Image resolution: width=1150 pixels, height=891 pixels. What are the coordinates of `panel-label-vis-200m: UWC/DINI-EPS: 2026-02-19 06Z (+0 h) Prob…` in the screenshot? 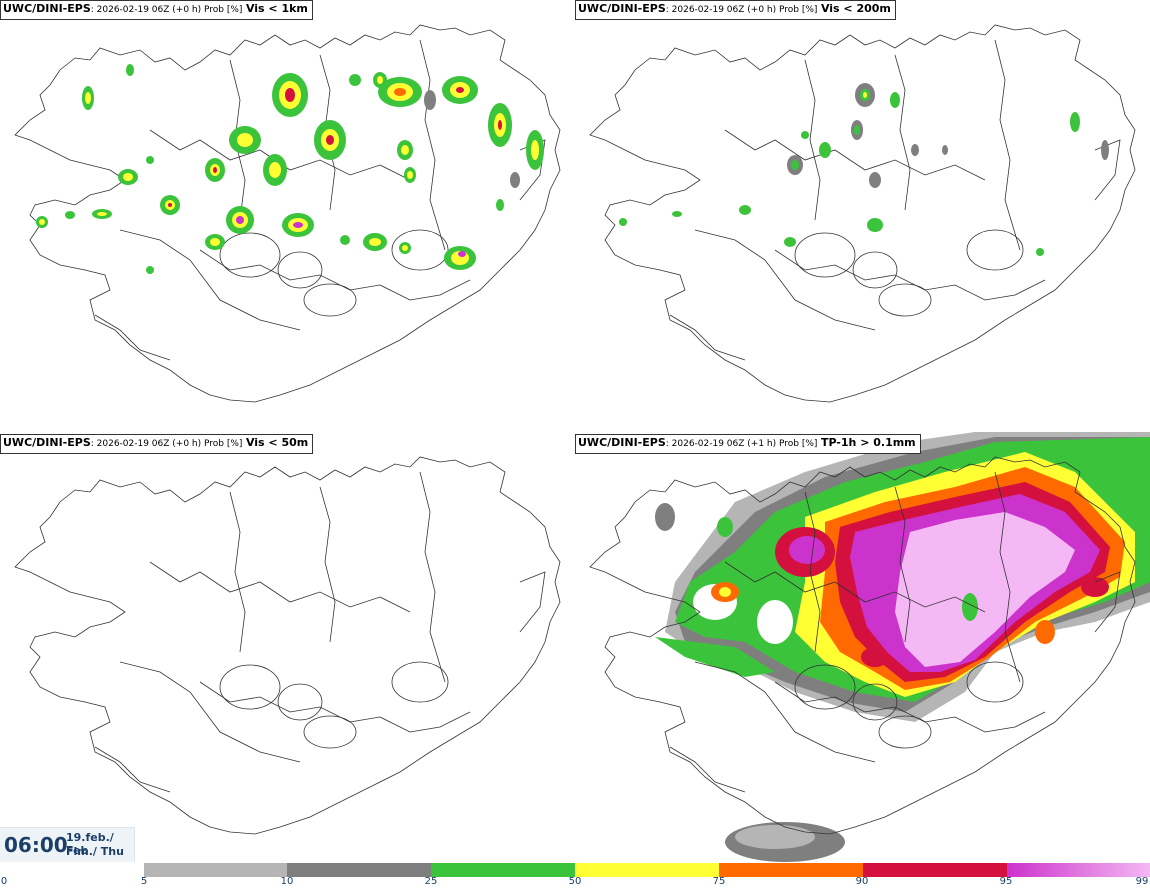 It's located at (735, 10).